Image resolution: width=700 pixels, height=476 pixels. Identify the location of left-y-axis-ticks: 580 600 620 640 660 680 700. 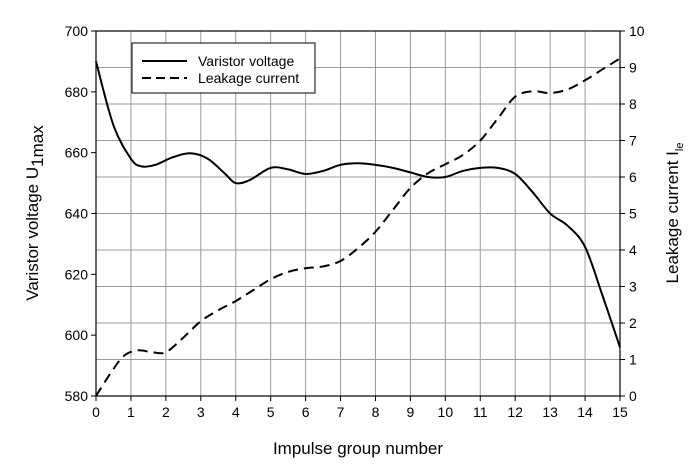
(80, 213).